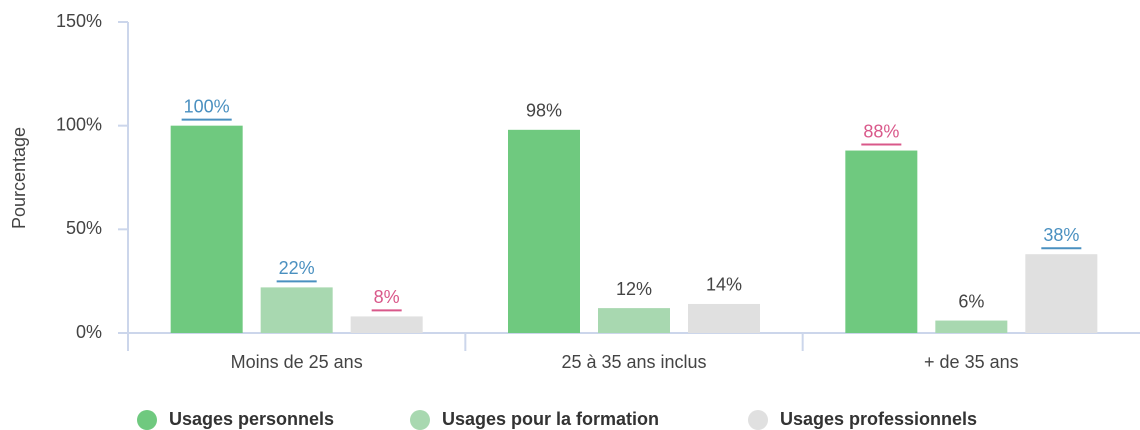 This screenshot has width=1140, height=430. Describe the element at coordinates (297, 268) in the screenshot. I see `value-label: 22%` at that location.